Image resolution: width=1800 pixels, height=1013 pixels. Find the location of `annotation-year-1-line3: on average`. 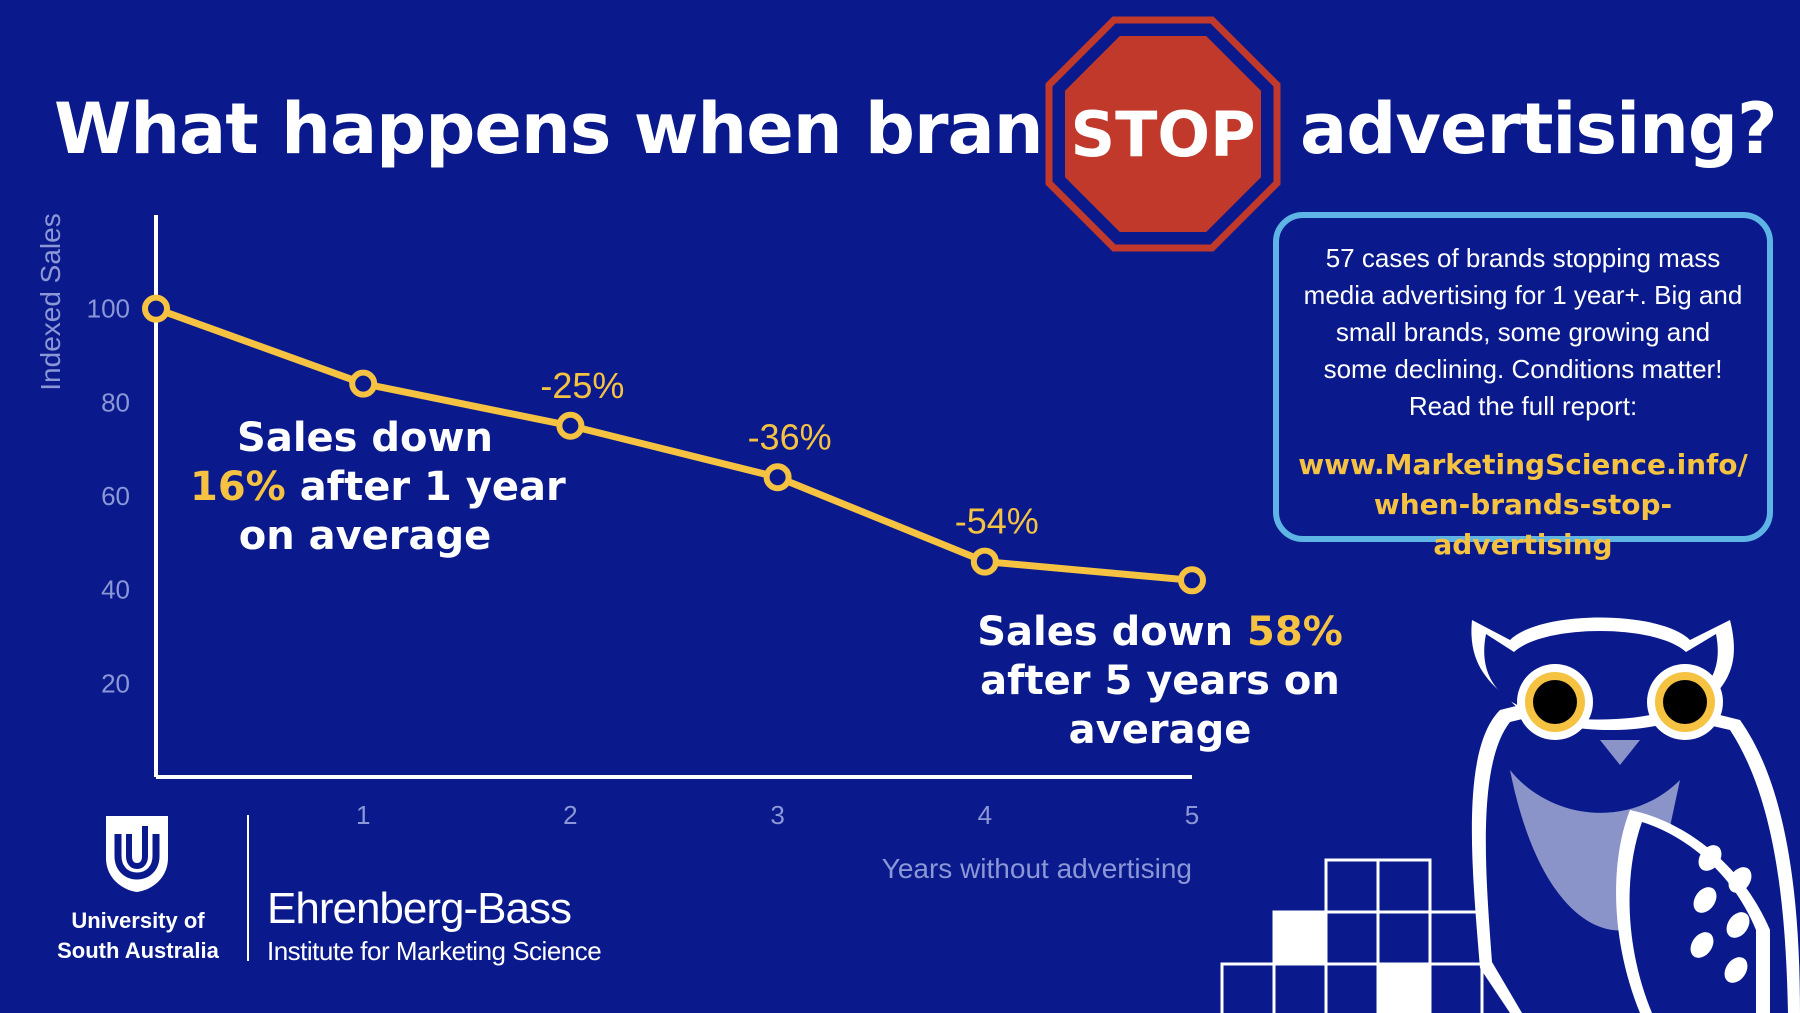

annotation-year-1-line3: on average is located at coordinates (365, 536).